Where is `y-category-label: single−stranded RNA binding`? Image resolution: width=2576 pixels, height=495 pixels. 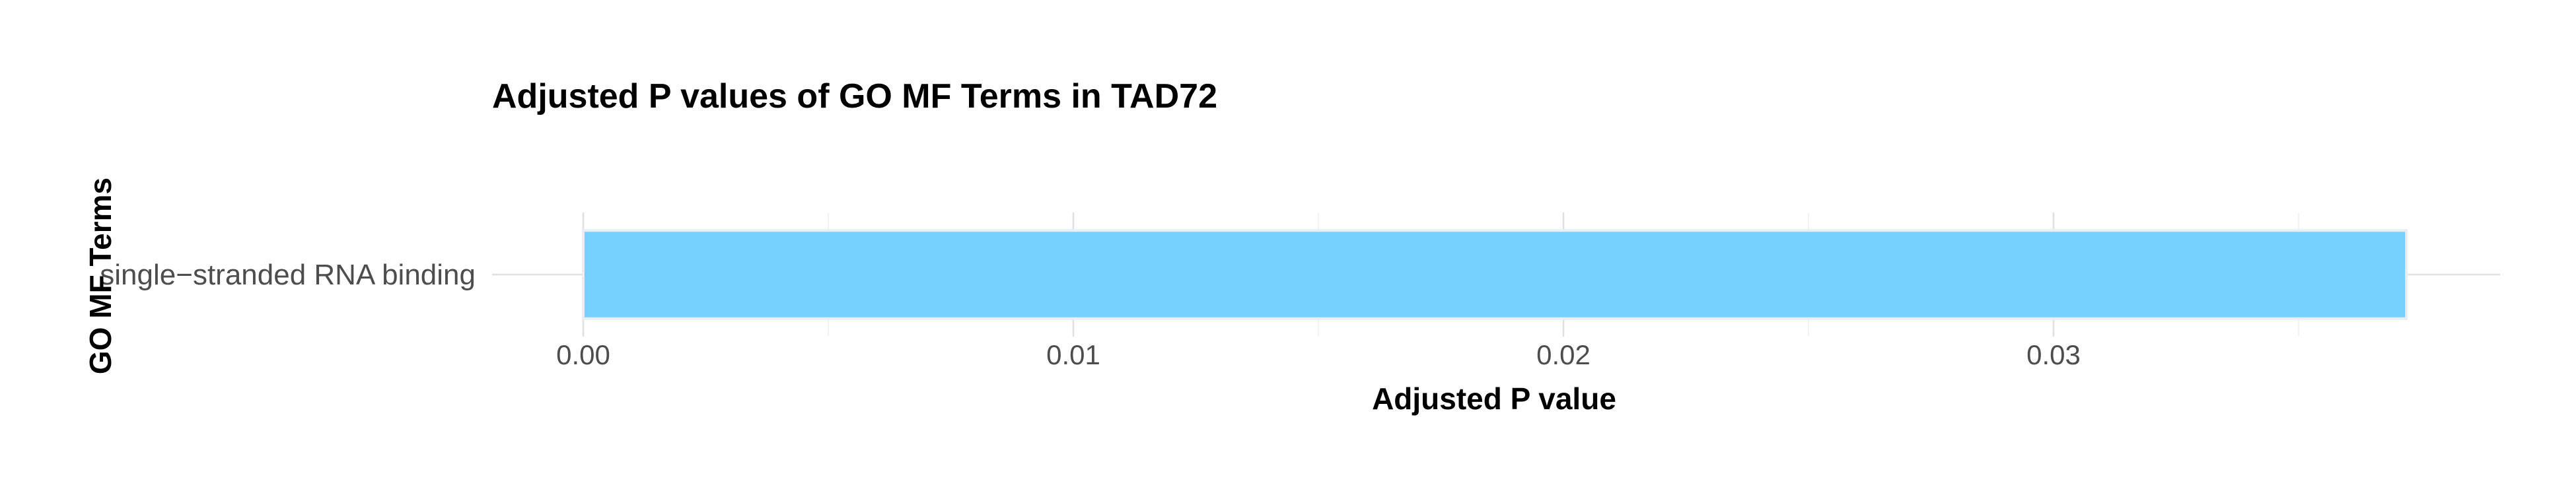
y-category-label: single−stranded RNA binding is located at coordinates (288, 275).